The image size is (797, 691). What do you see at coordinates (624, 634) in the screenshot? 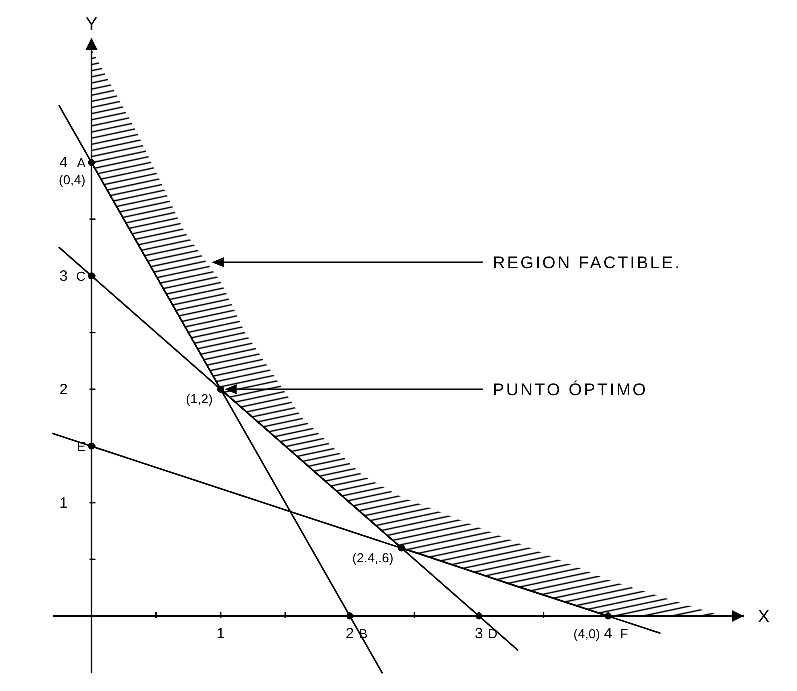
I see `annotation: F` at bounding box center [624, 634].